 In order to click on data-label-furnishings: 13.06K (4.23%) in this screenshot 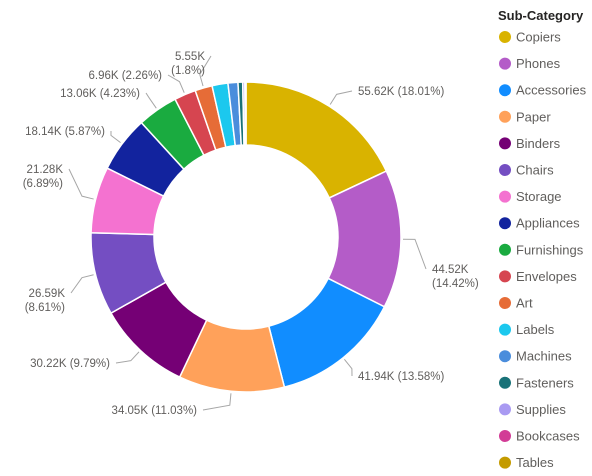, I will do `click(100, 94)`.